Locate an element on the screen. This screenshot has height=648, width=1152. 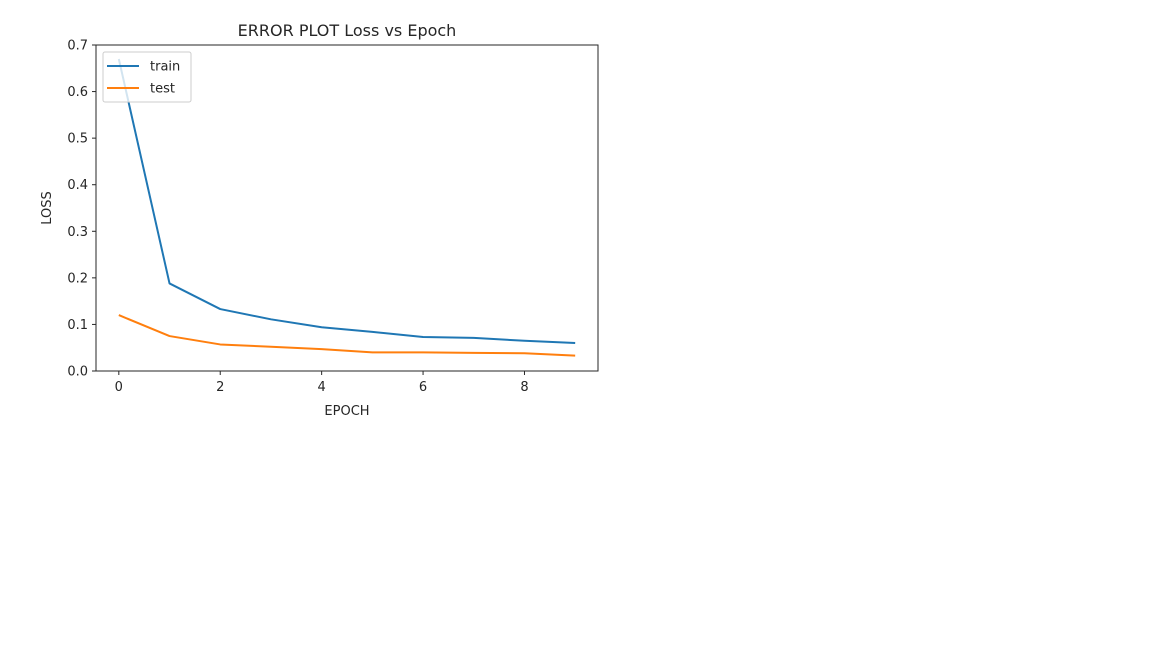
y-tick-label: 0.3 is located at coordinates (77, 232).